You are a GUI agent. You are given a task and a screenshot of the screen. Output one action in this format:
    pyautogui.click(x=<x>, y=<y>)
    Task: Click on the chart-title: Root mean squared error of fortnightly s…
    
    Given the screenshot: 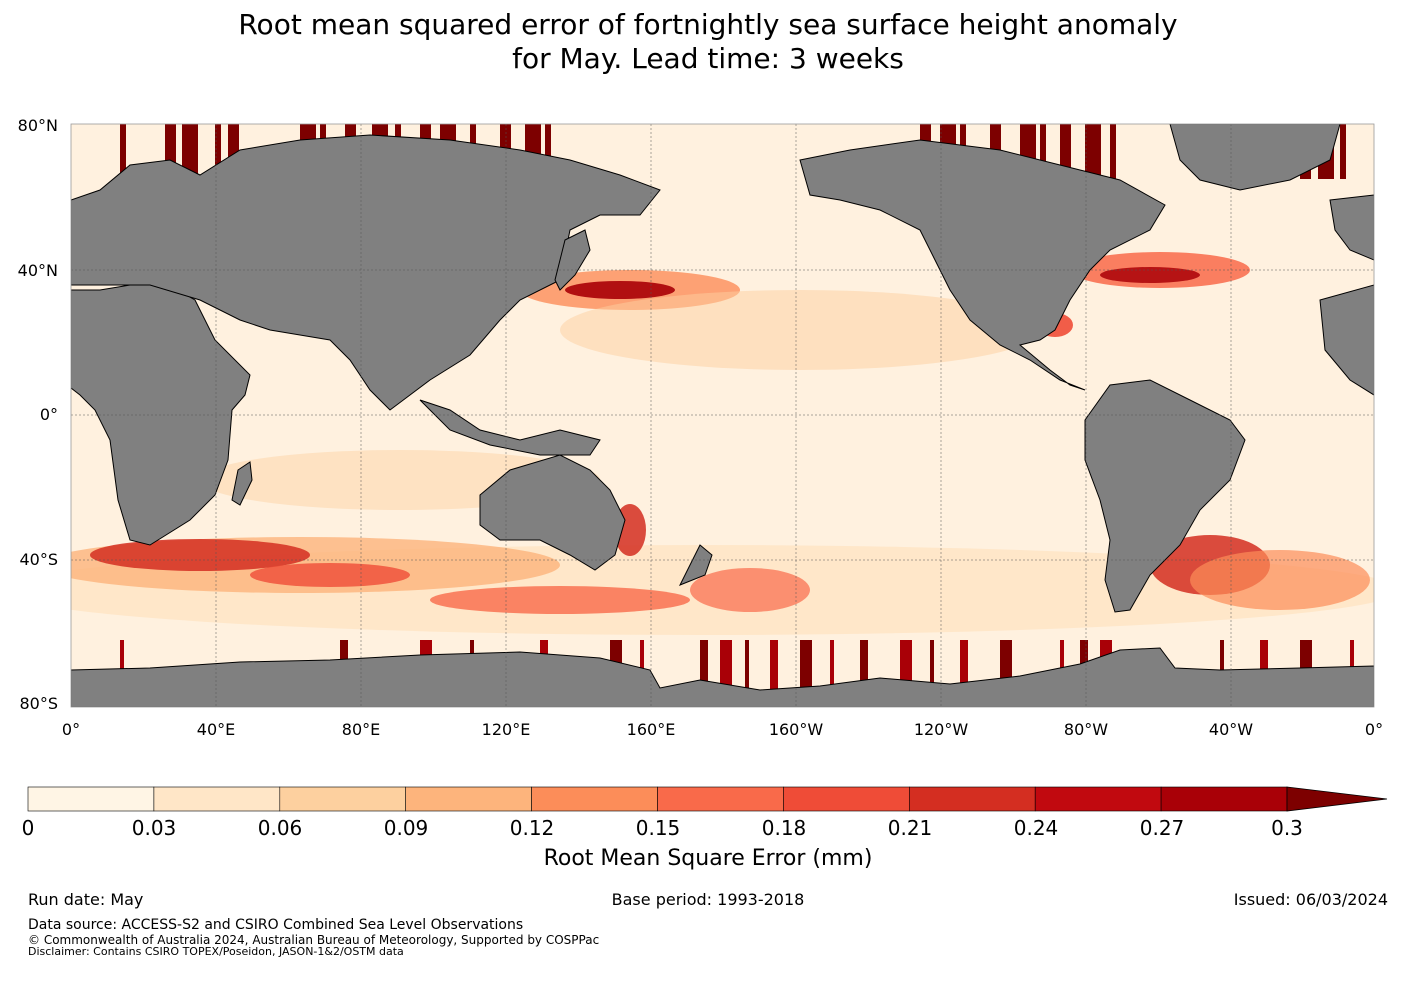 What is the action you would take?
    pyautogui.click(x=708, y=42)
    